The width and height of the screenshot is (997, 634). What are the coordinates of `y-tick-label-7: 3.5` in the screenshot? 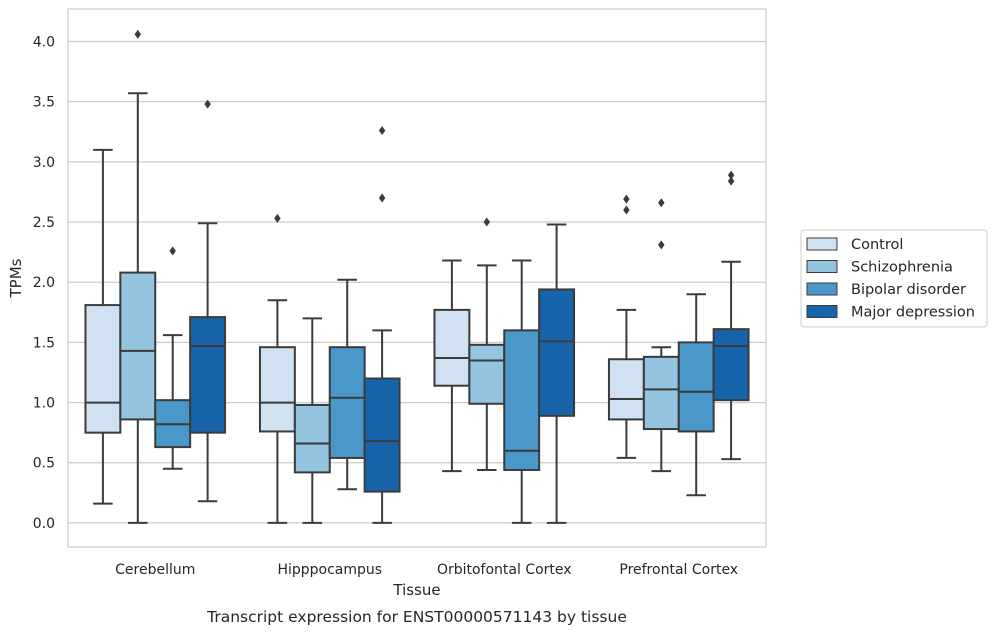 It's located at (44, 103).